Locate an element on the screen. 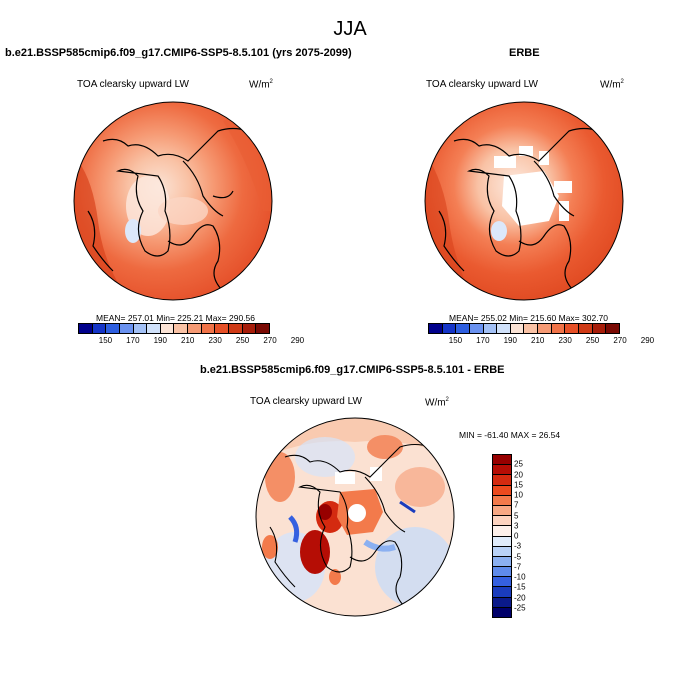 This screenshot has width=700, height=700. obs-panel-title: ERBE is located at coordinates (524, 53).